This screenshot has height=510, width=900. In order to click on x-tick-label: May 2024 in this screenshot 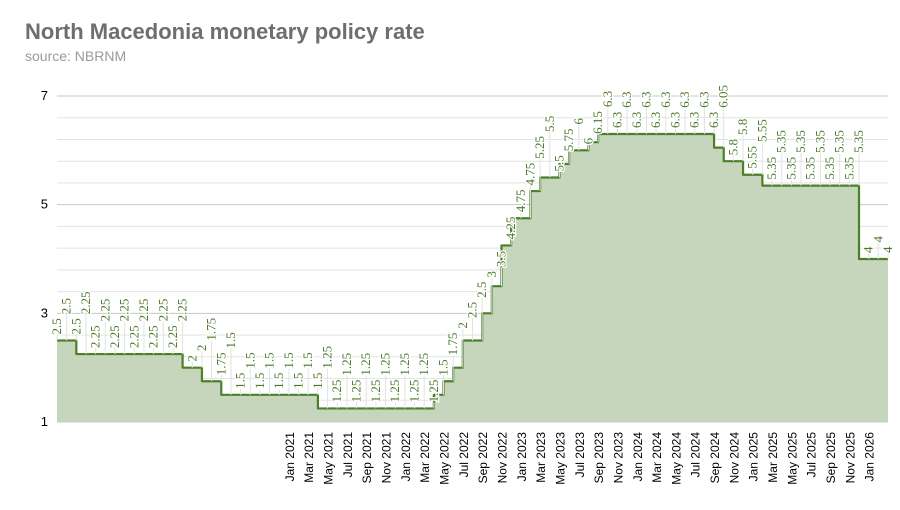, I will do `click(676, 458)`.